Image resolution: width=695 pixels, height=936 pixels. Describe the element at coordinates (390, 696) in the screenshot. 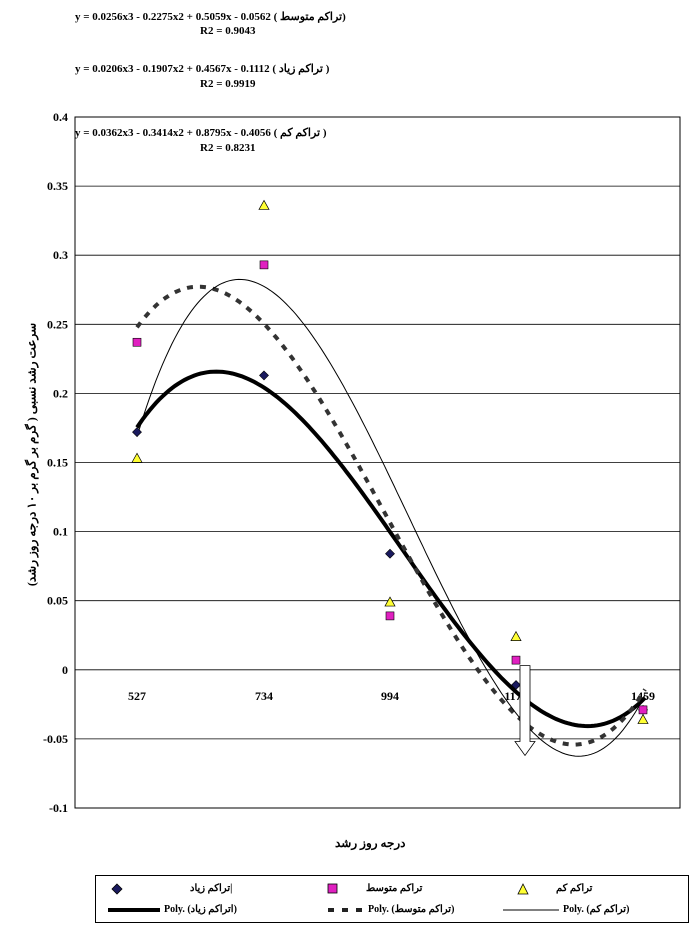

I see `x-tick-label: 994` at that location.